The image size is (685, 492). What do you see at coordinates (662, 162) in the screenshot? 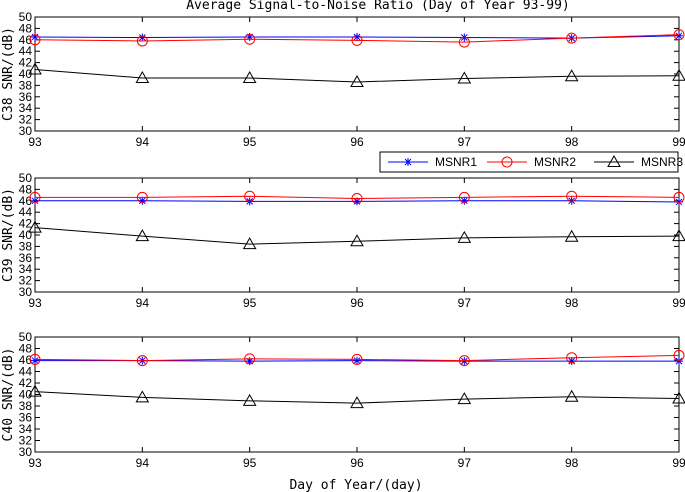
I see `legend-label: MSNR3` at bounding box center [662, 162].